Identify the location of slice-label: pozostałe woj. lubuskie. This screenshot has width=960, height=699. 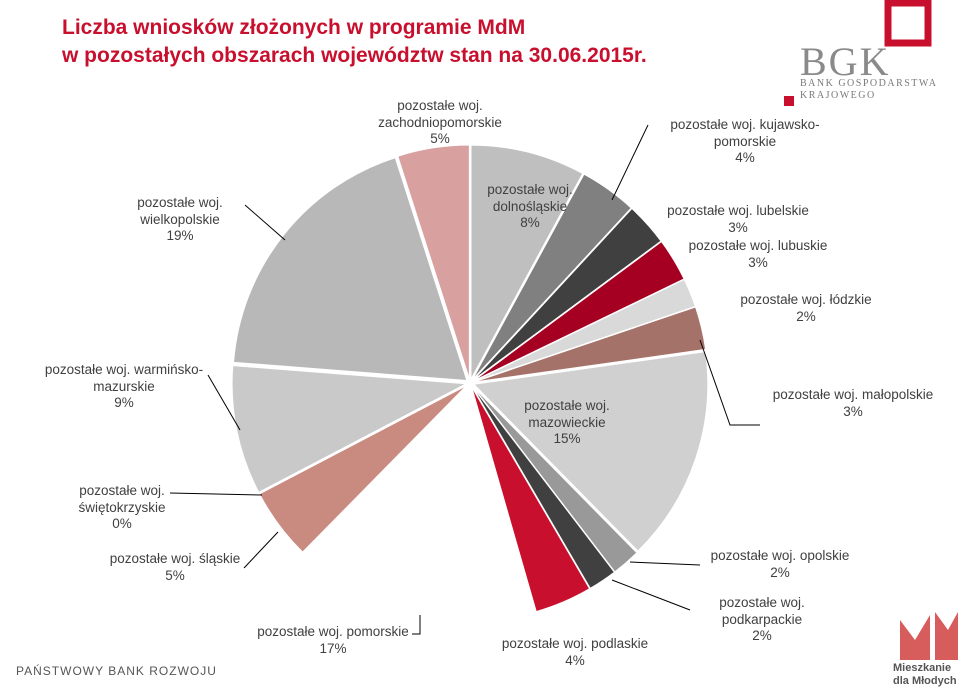
(758, 245).